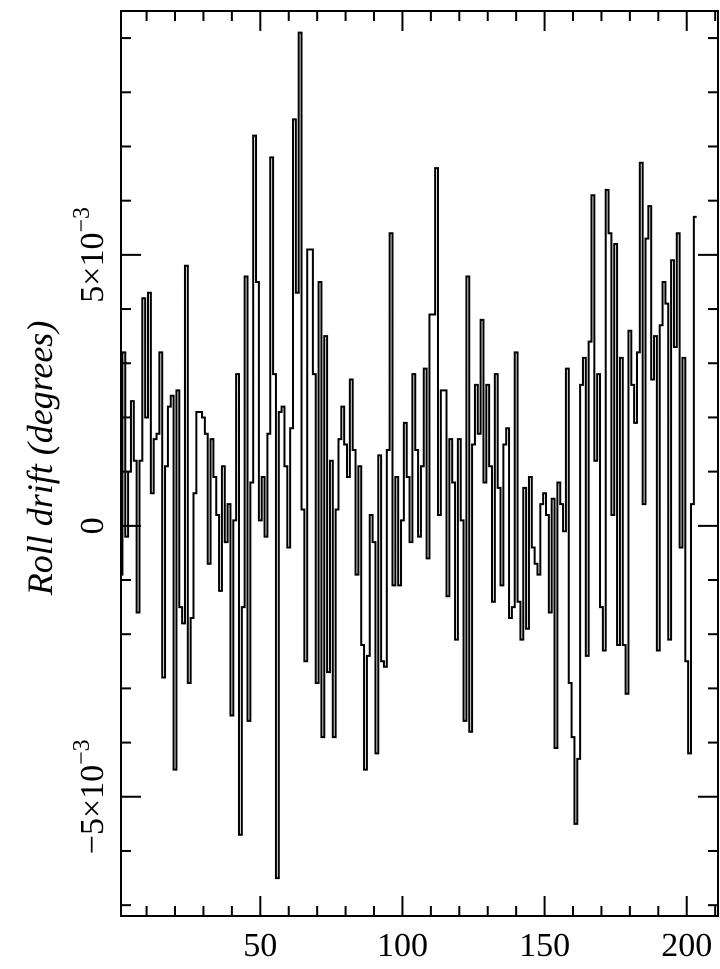 The image size is (720, 969). I want to click on x-tick-label: 100, so click(402, 945).